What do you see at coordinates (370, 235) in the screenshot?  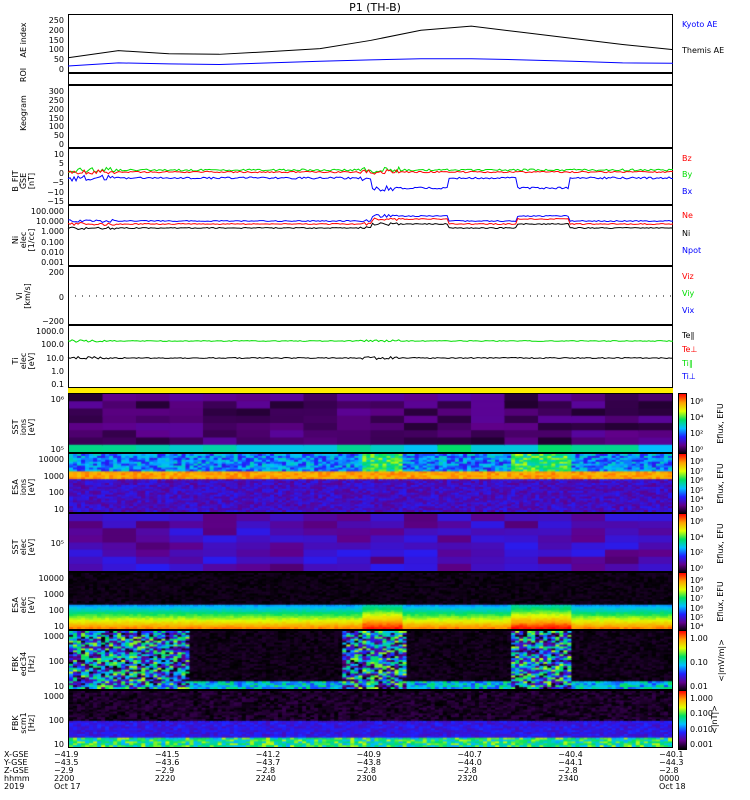 I see `panel-ni` at bounding box center [370, 235].